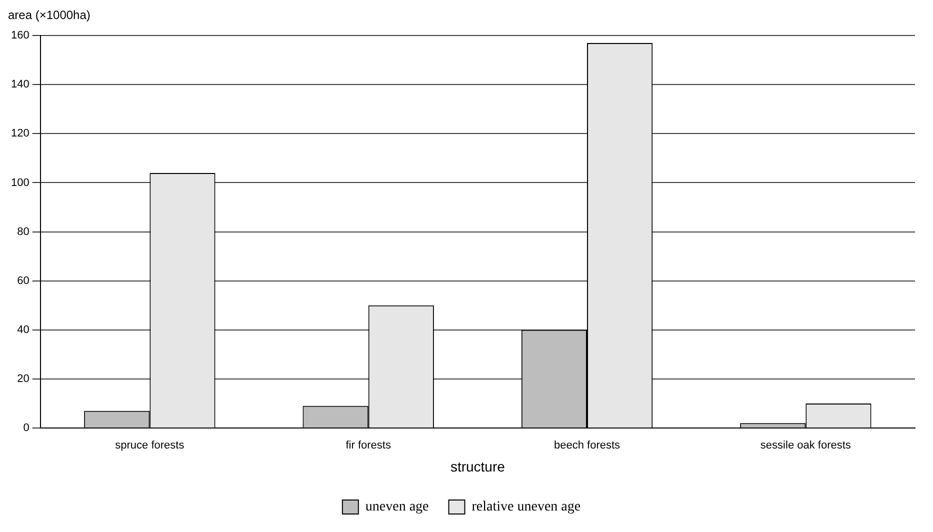  What do you see at coordinates (397, 507) in the screenshot?
I see `legend-label: uneven age` at bounding box center [397, 507].